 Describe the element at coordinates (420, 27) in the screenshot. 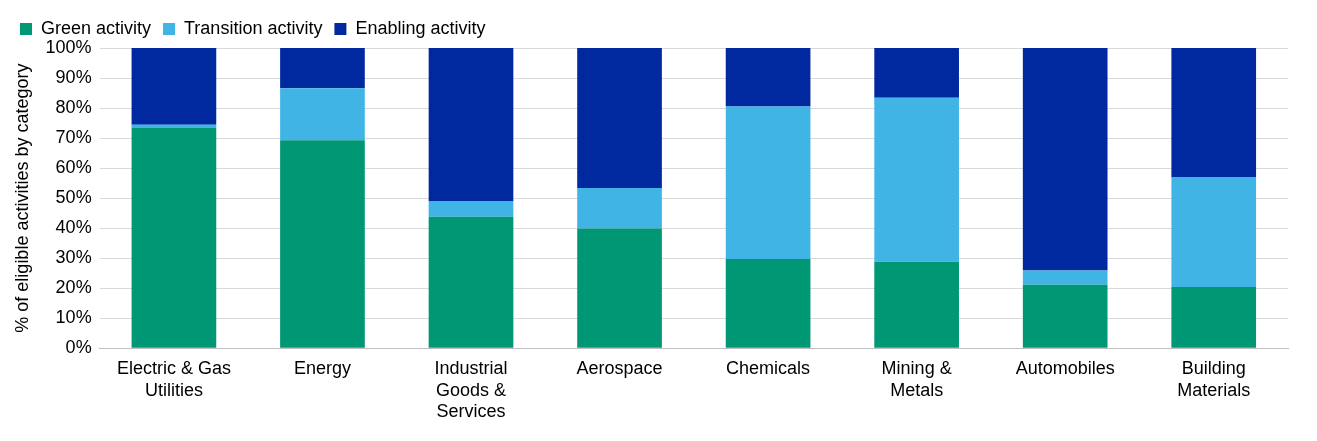

I see `legend-label: Enabling activity` at that location.